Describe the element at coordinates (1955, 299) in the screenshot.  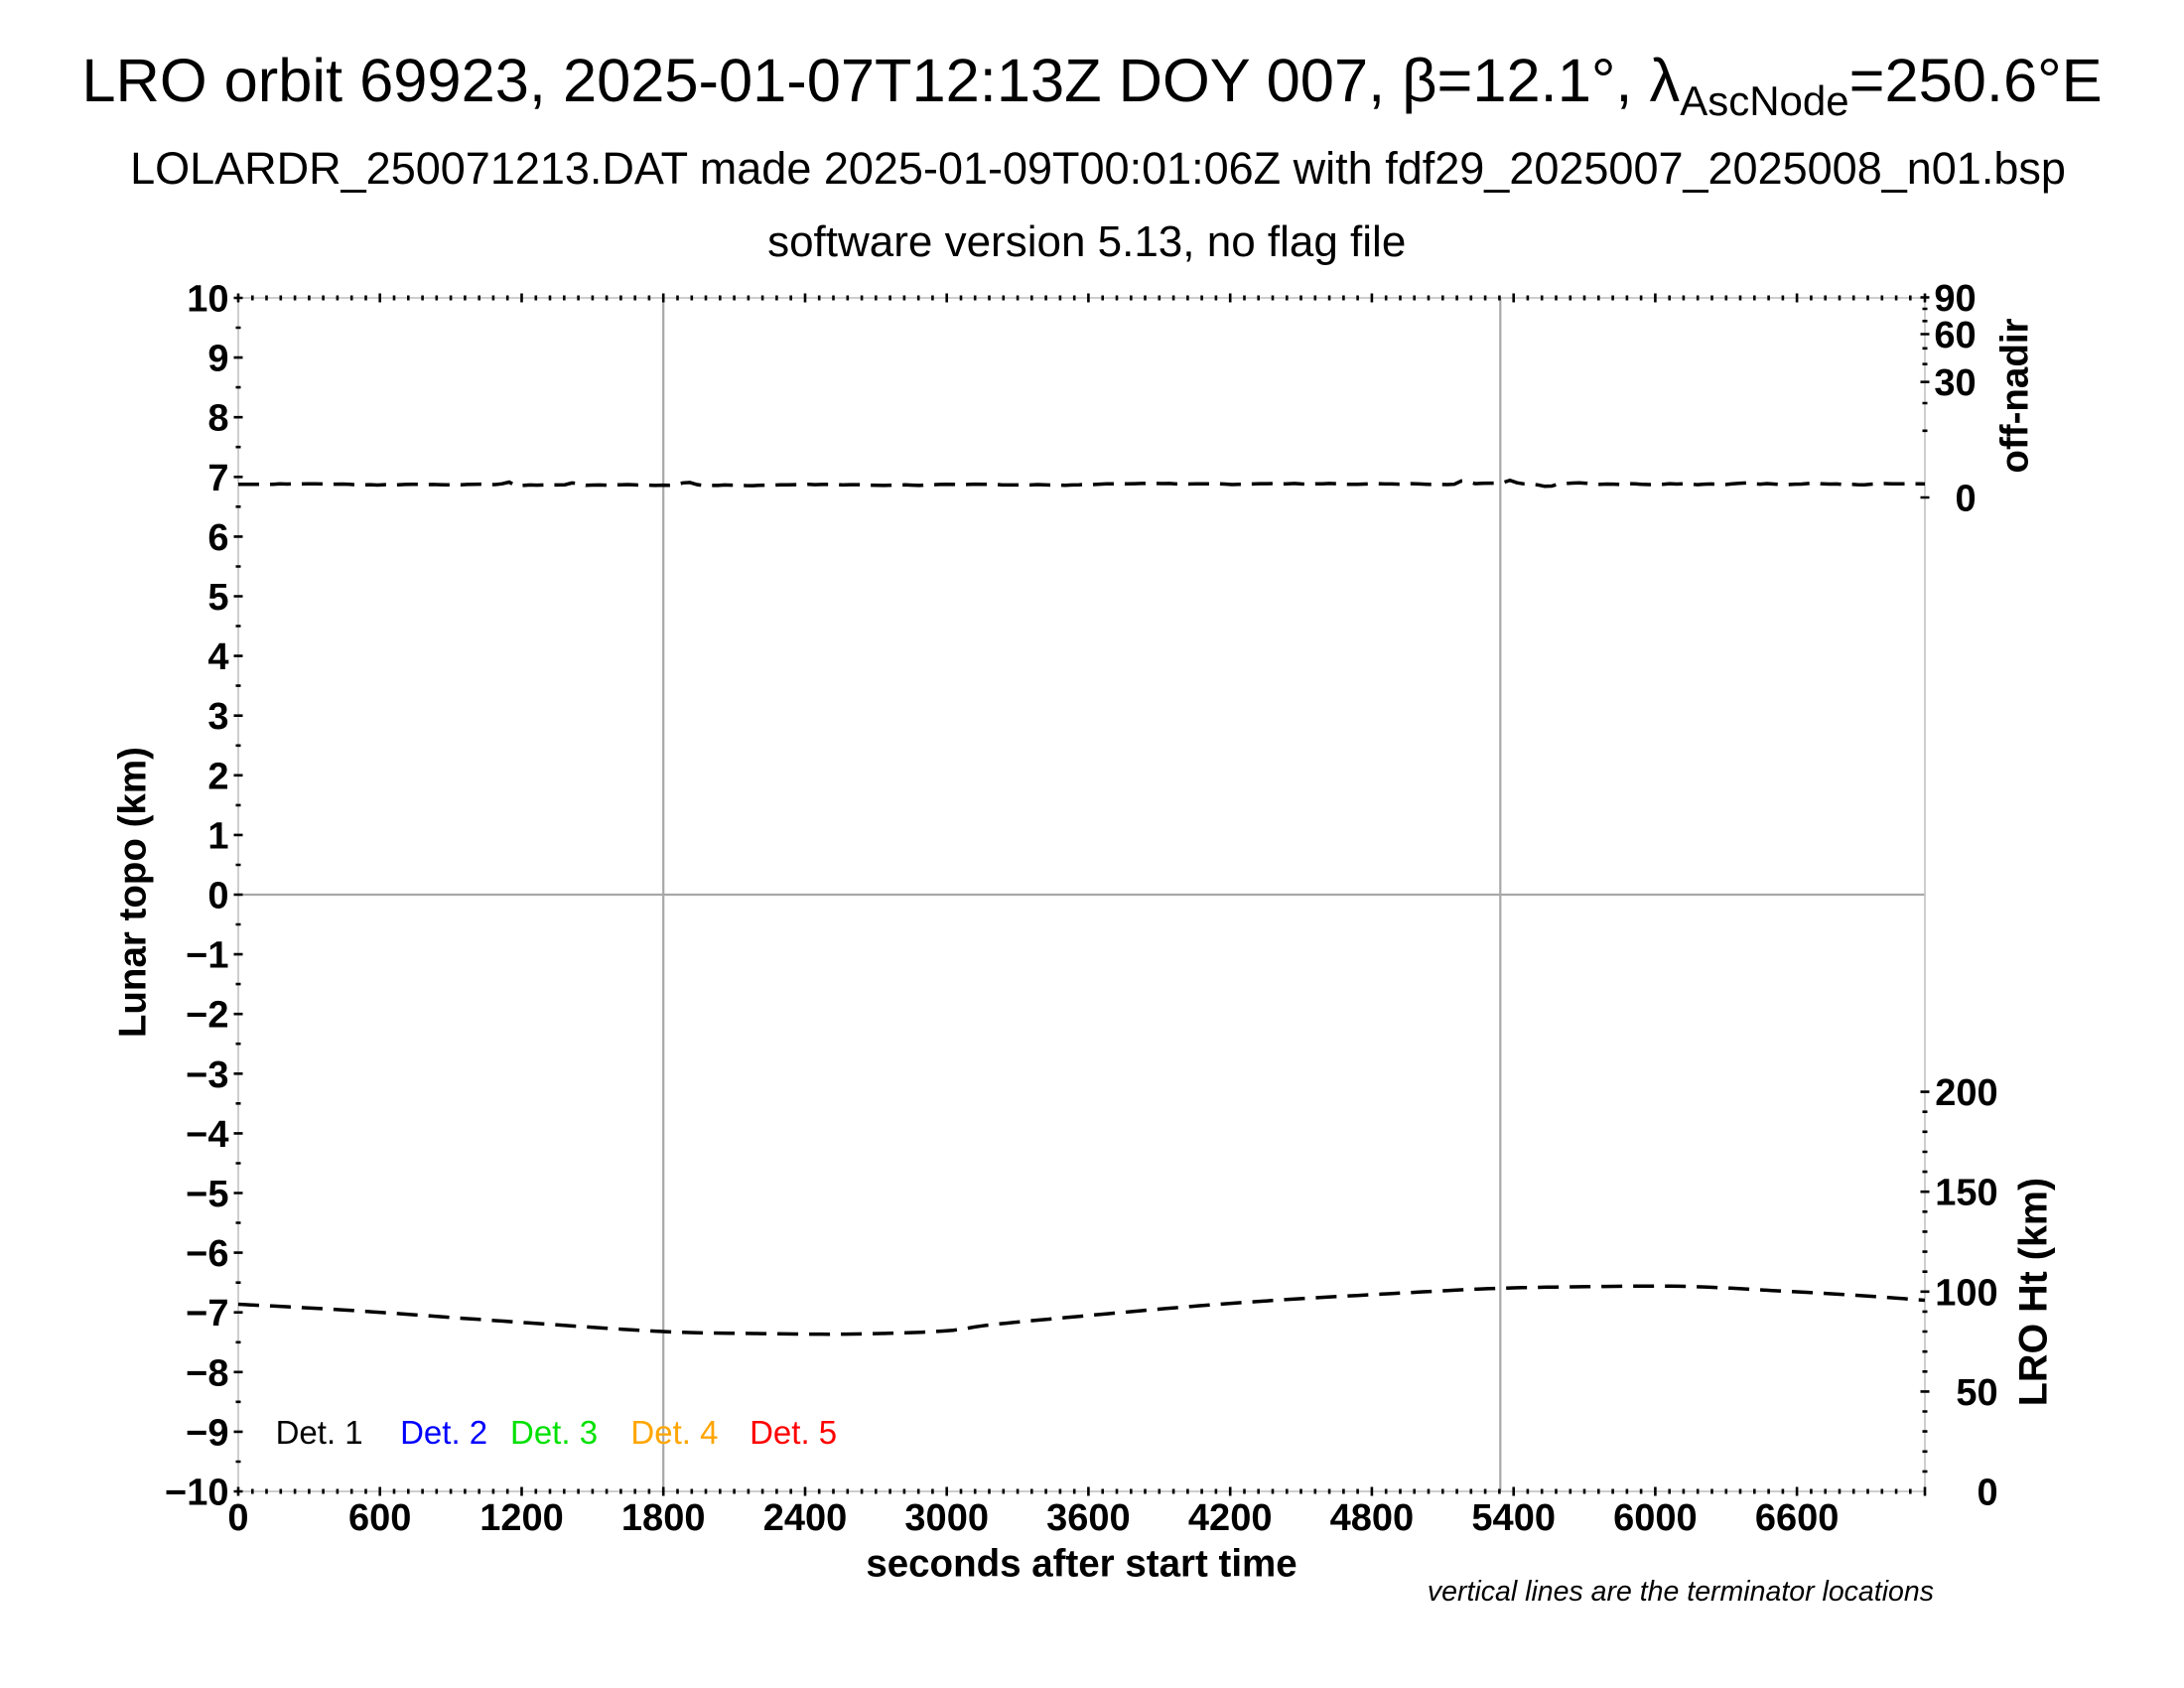
I see `svg-text: 90` at that location.